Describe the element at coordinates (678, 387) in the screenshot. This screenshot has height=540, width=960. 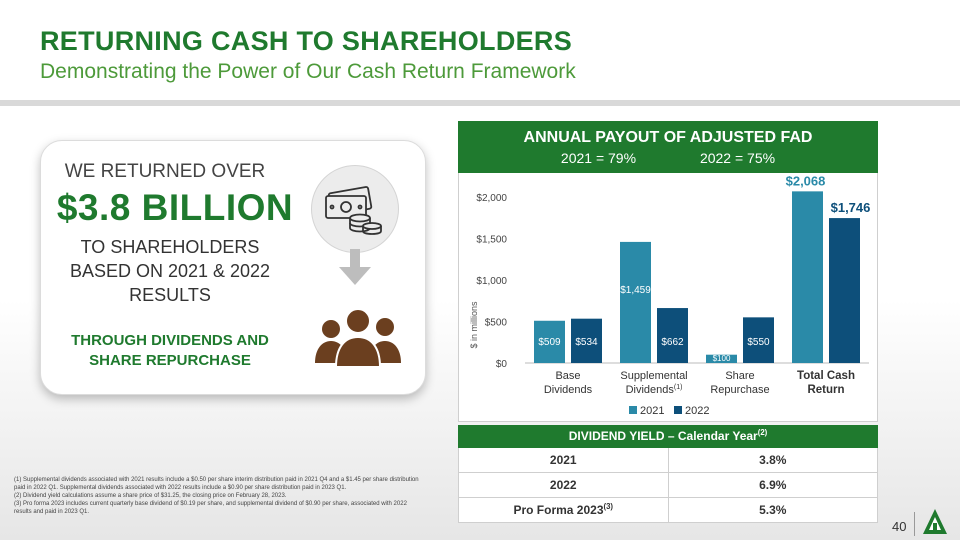
I see `x-tick-sup: (1)` at that location.